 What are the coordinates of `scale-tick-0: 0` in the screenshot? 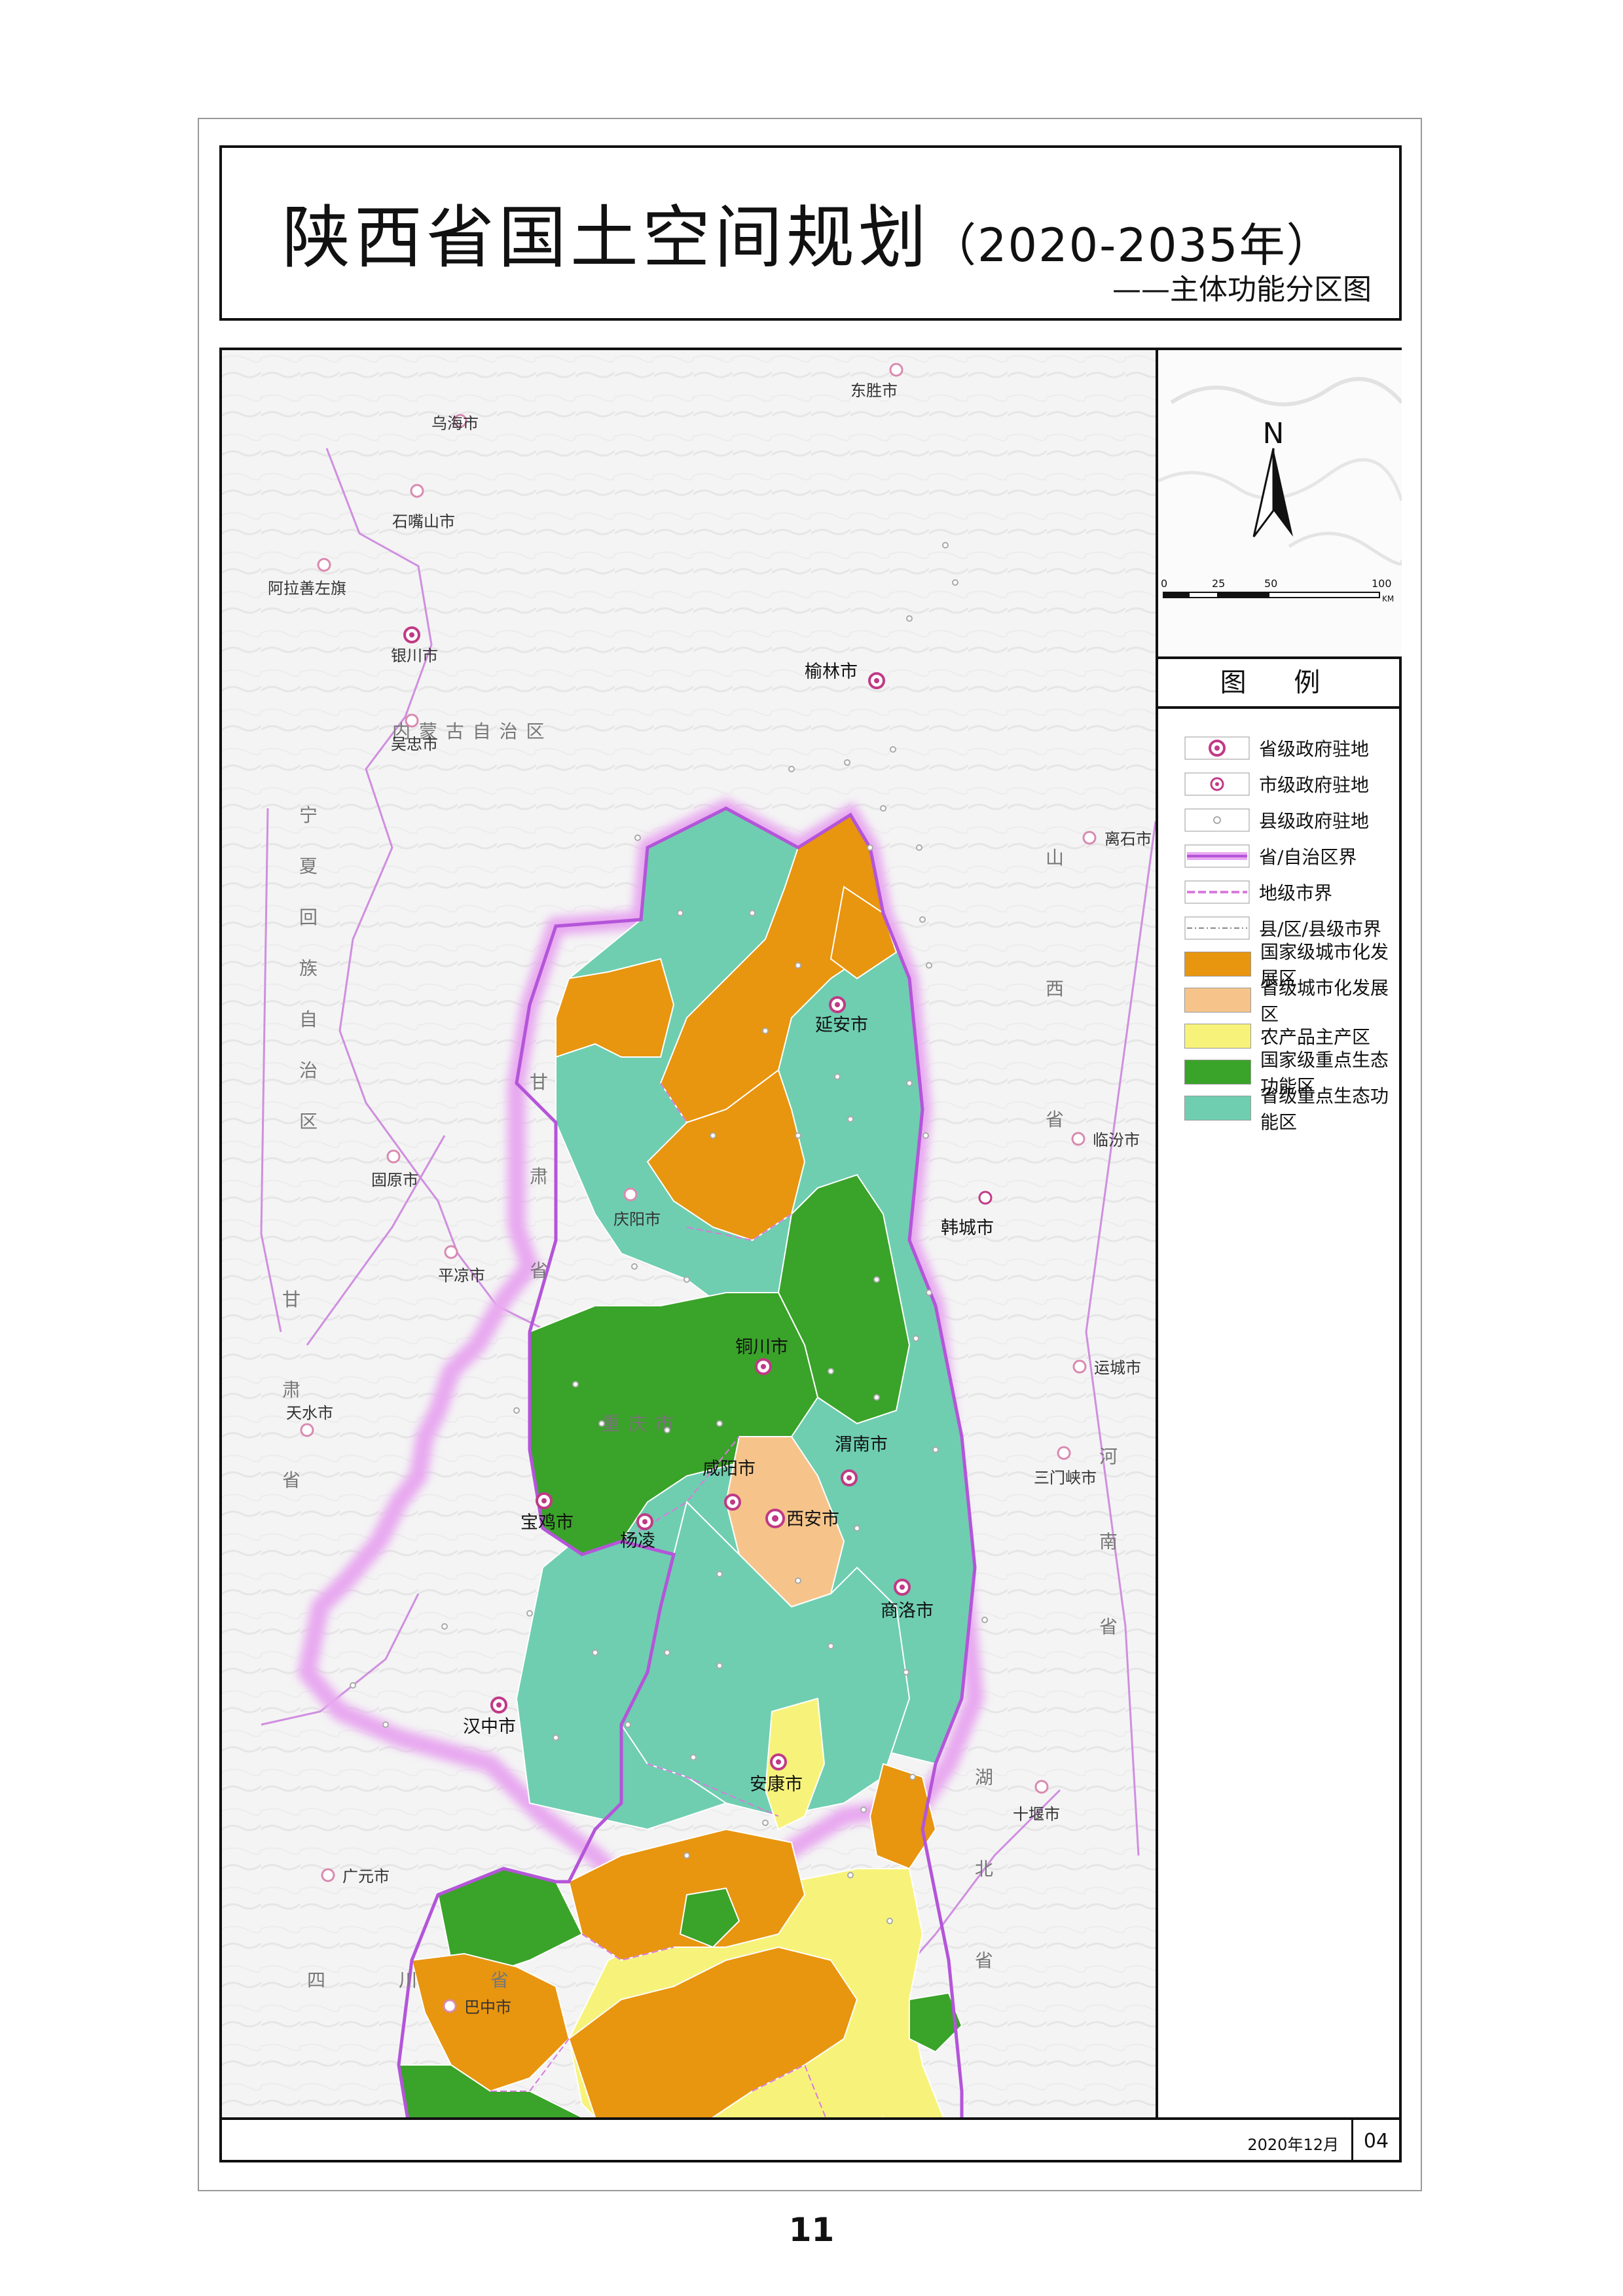 It's located at (1164, 583).